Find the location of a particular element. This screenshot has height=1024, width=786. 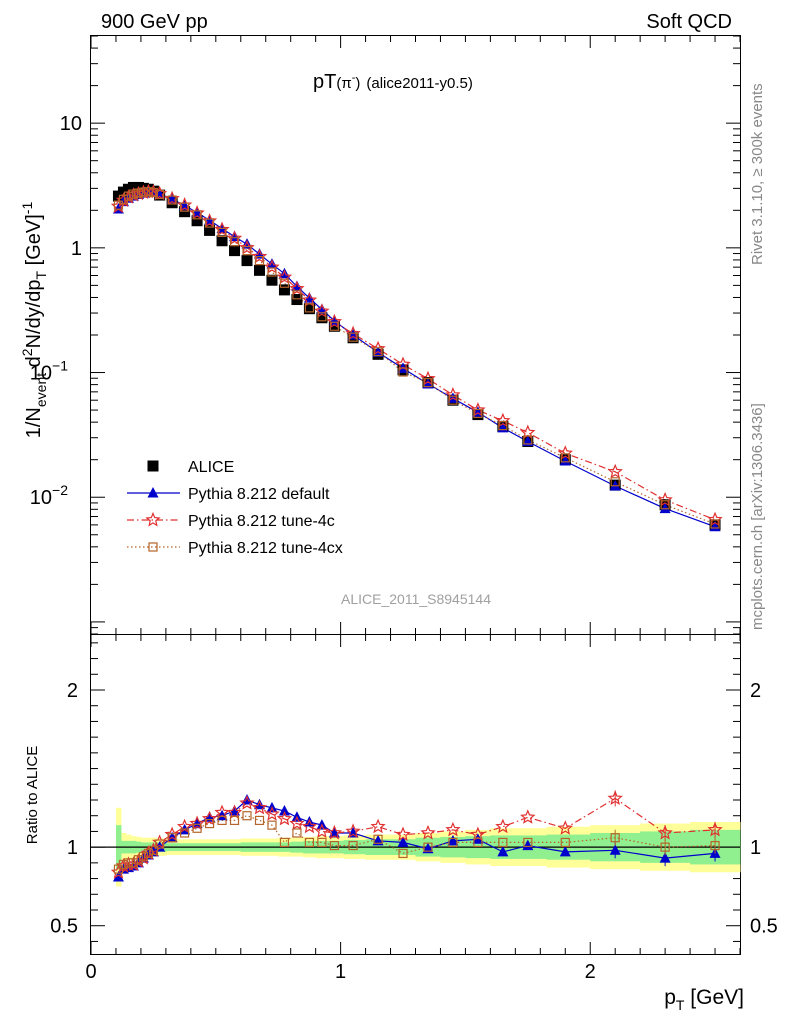

ratio-y-tick-label-right: 1 is located at coordinates (755, 848).